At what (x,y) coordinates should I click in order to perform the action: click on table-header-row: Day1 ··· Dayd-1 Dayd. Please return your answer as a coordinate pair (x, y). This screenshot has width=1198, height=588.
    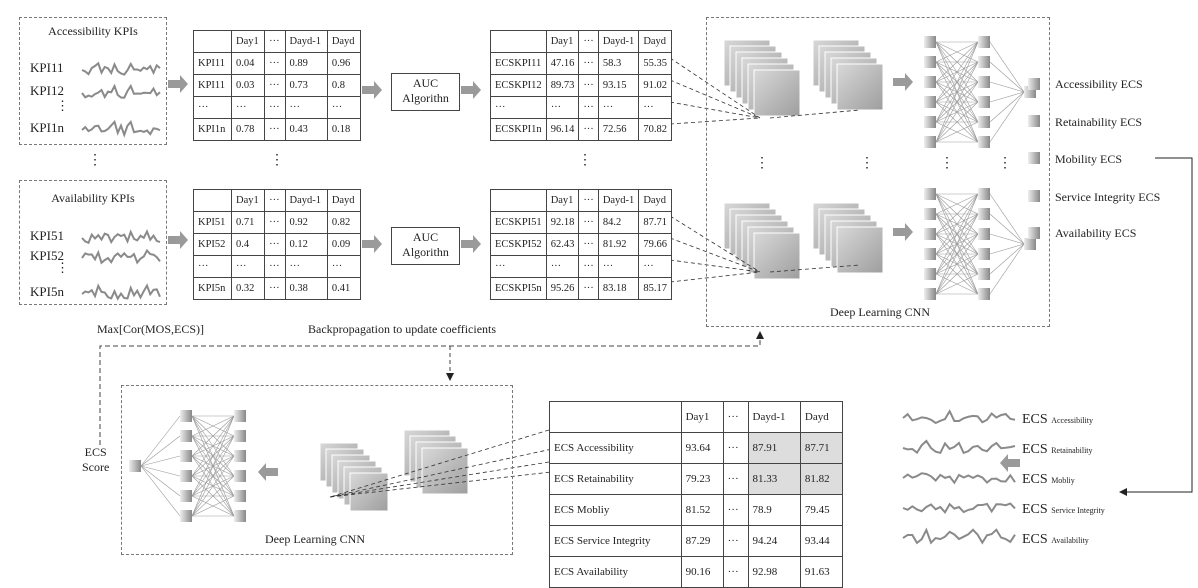
    Looking at the image, I should click on (696, 417).